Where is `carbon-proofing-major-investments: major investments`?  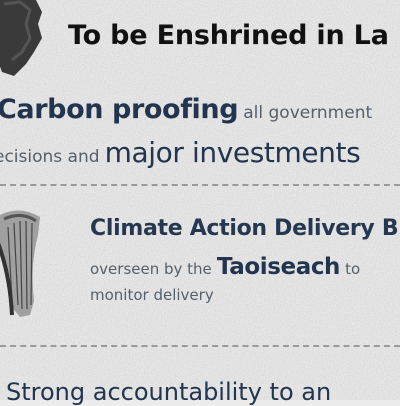 carbon-proofing-major-investments: major investments is located at coordinates (232, 152).